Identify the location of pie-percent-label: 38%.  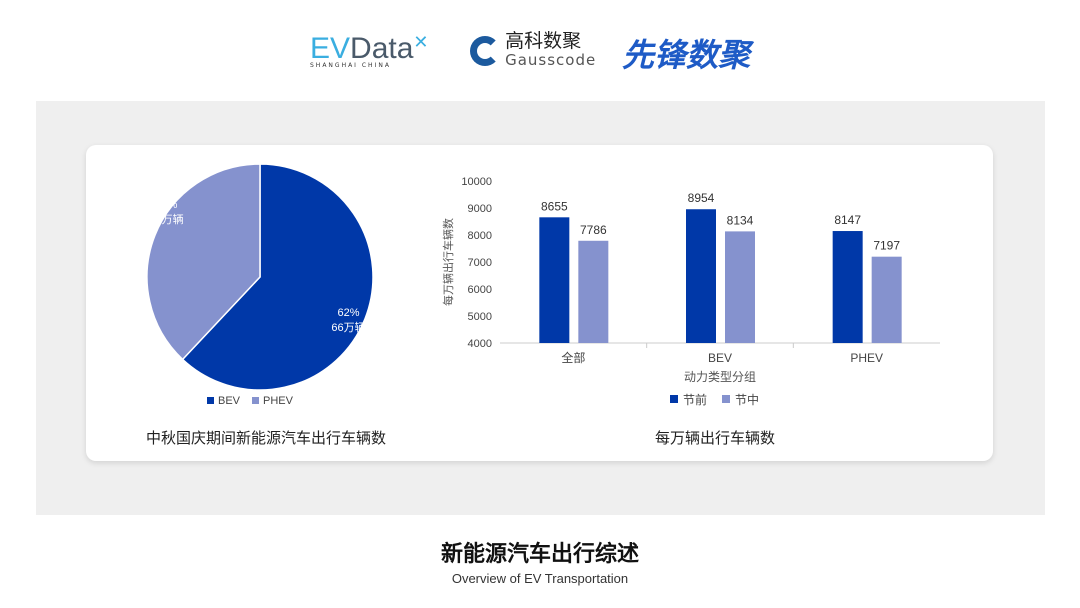
(166, 205).